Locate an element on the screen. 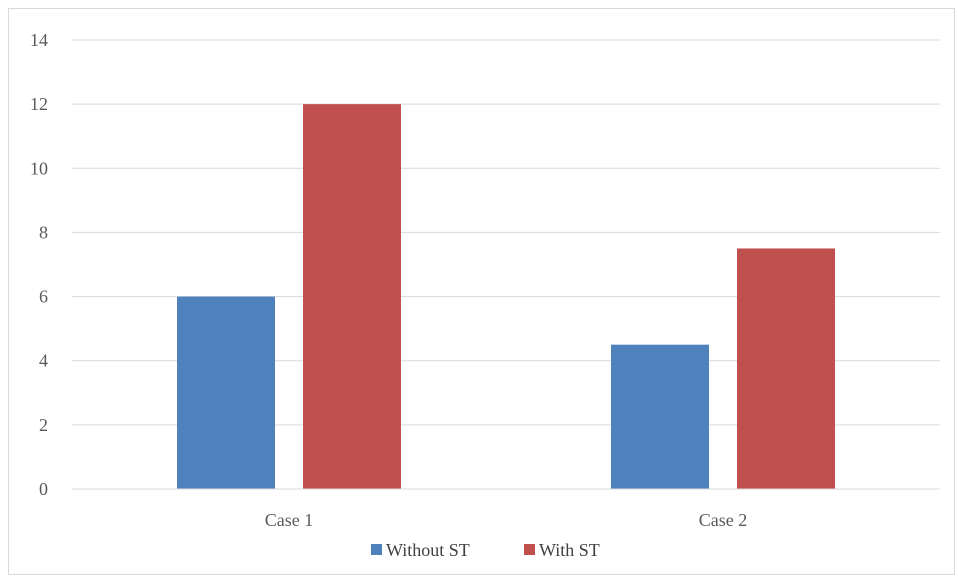  y-tick-label: 12 is located at coordinates (39, 104).